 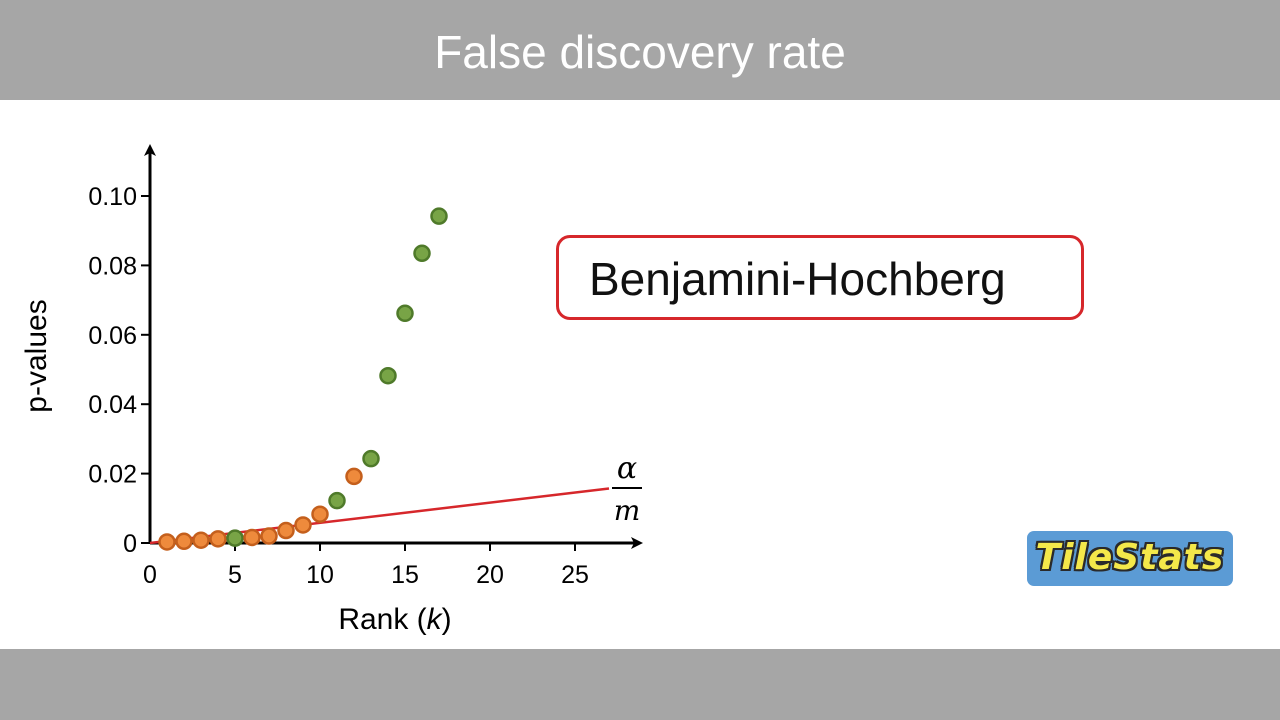 I want to click on x-tick-label: 20, so click(x=490, y=575).